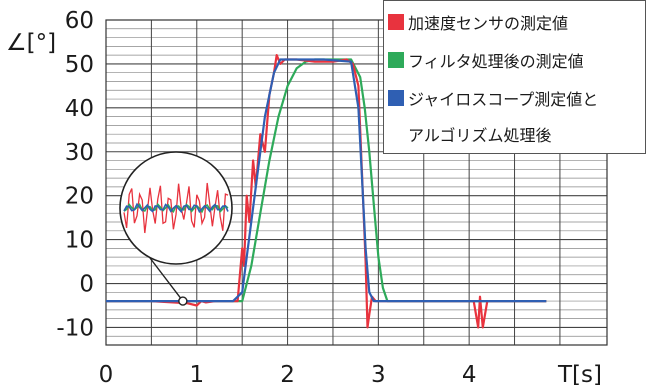 This screenshot has height=385, width=646. I want to click on legend-item-accelerometer: 加速度センサの測定値, so click(478, 22).